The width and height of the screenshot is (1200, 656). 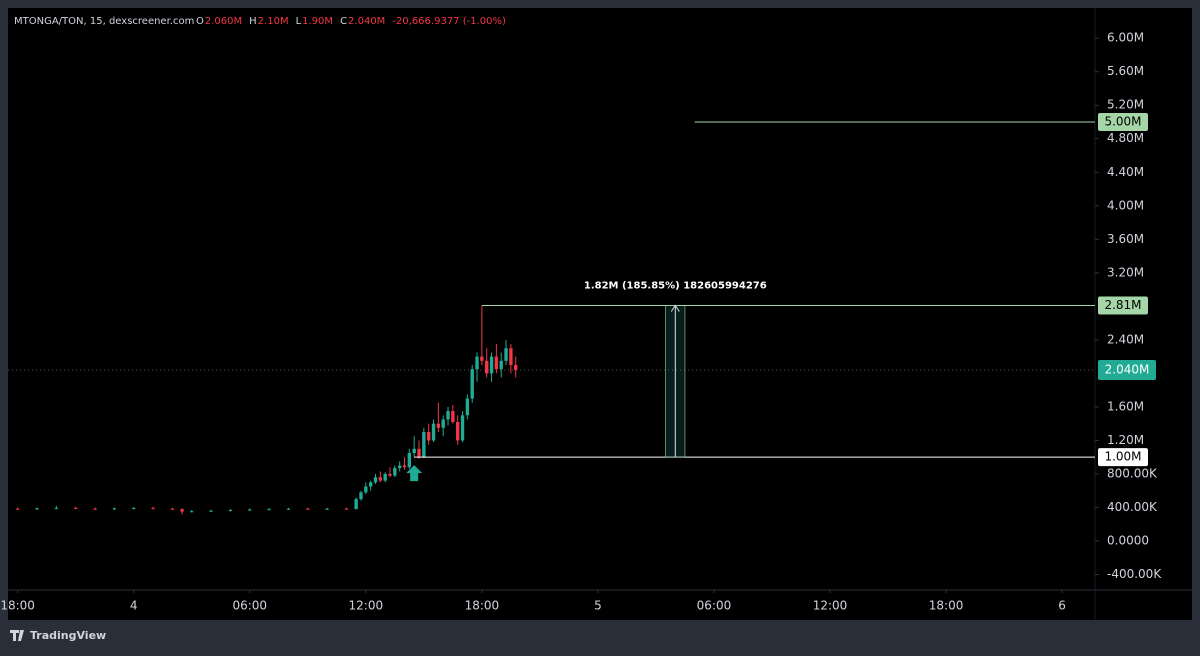 What do you see at coordinates (104, 21) in the screenshot?
I see `symbol: MTONGA/TON, 15, dexscreener.com` at bounding box center [104, 21].